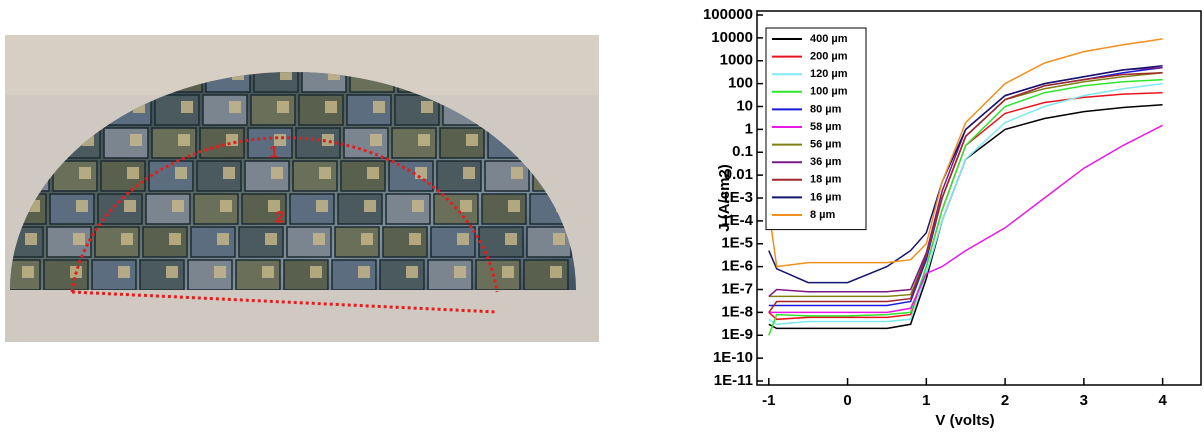  What do you see at coordinates (826, 109) in the screenshot?
I see `legend-label: 80 µm` at bounding box center [826, 109].